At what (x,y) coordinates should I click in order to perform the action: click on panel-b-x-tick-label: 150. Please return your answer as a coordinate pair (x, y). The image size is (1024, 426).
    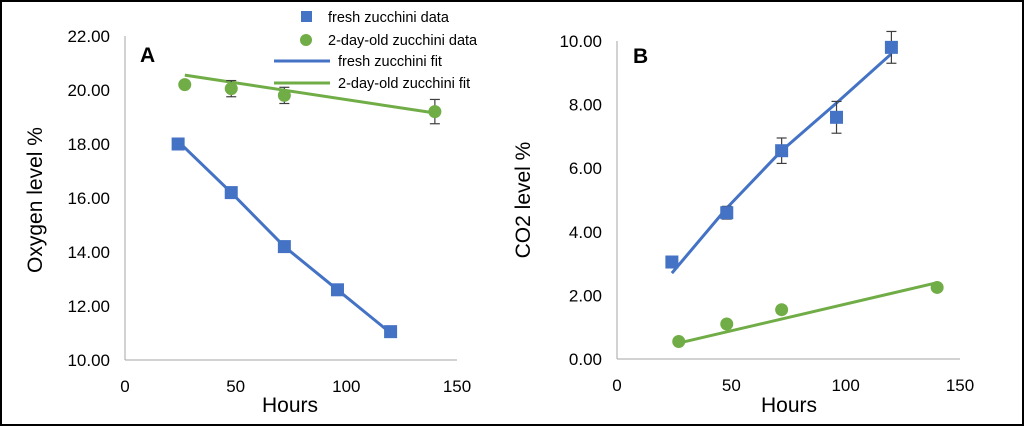
    Looking at the image, I should click on (960, 385).